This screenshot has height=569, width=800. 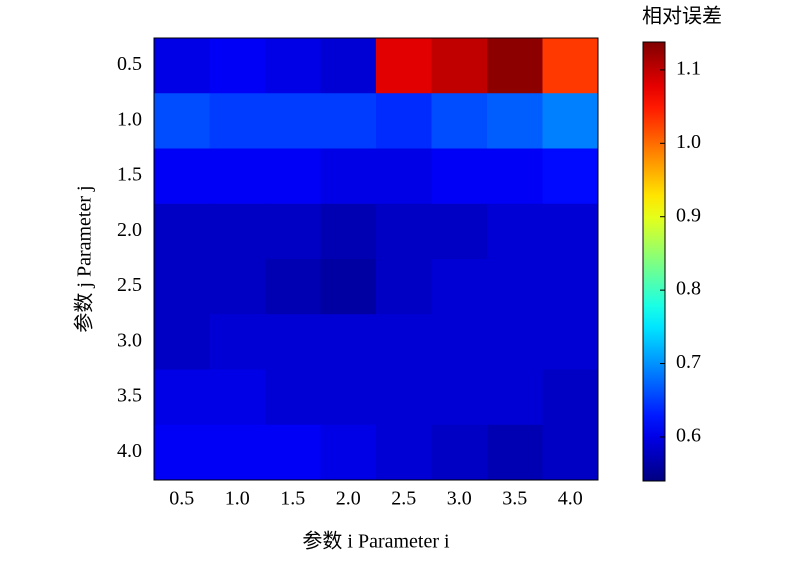 I want to click on y-tick-label: 2.5, so click(x=129, y=285).